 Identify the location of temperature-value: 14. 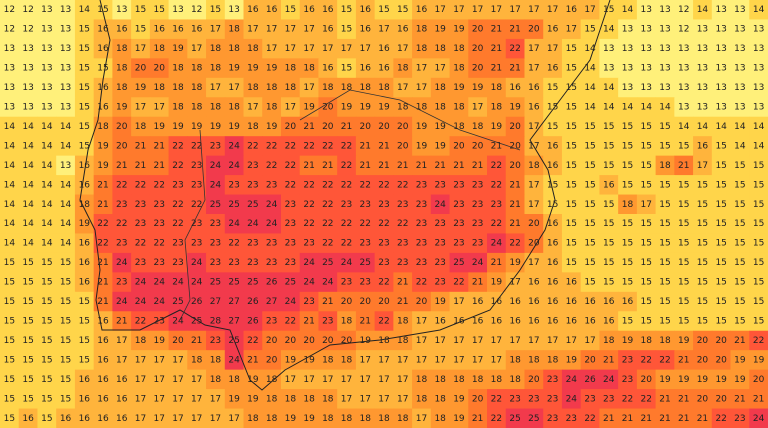
(66, 244).